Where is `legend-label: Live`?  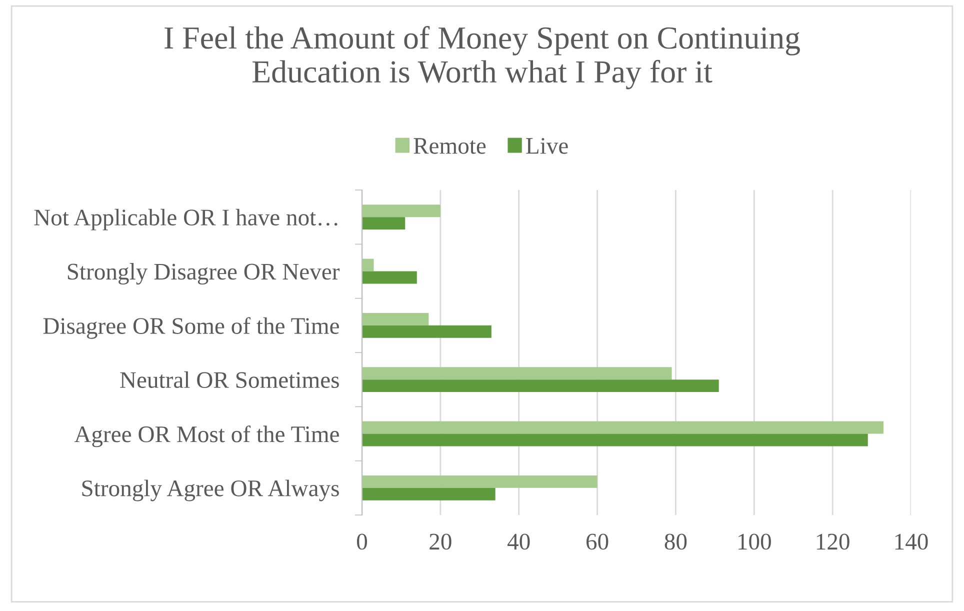
legend-label: Live is located at coordinates (547, 146).